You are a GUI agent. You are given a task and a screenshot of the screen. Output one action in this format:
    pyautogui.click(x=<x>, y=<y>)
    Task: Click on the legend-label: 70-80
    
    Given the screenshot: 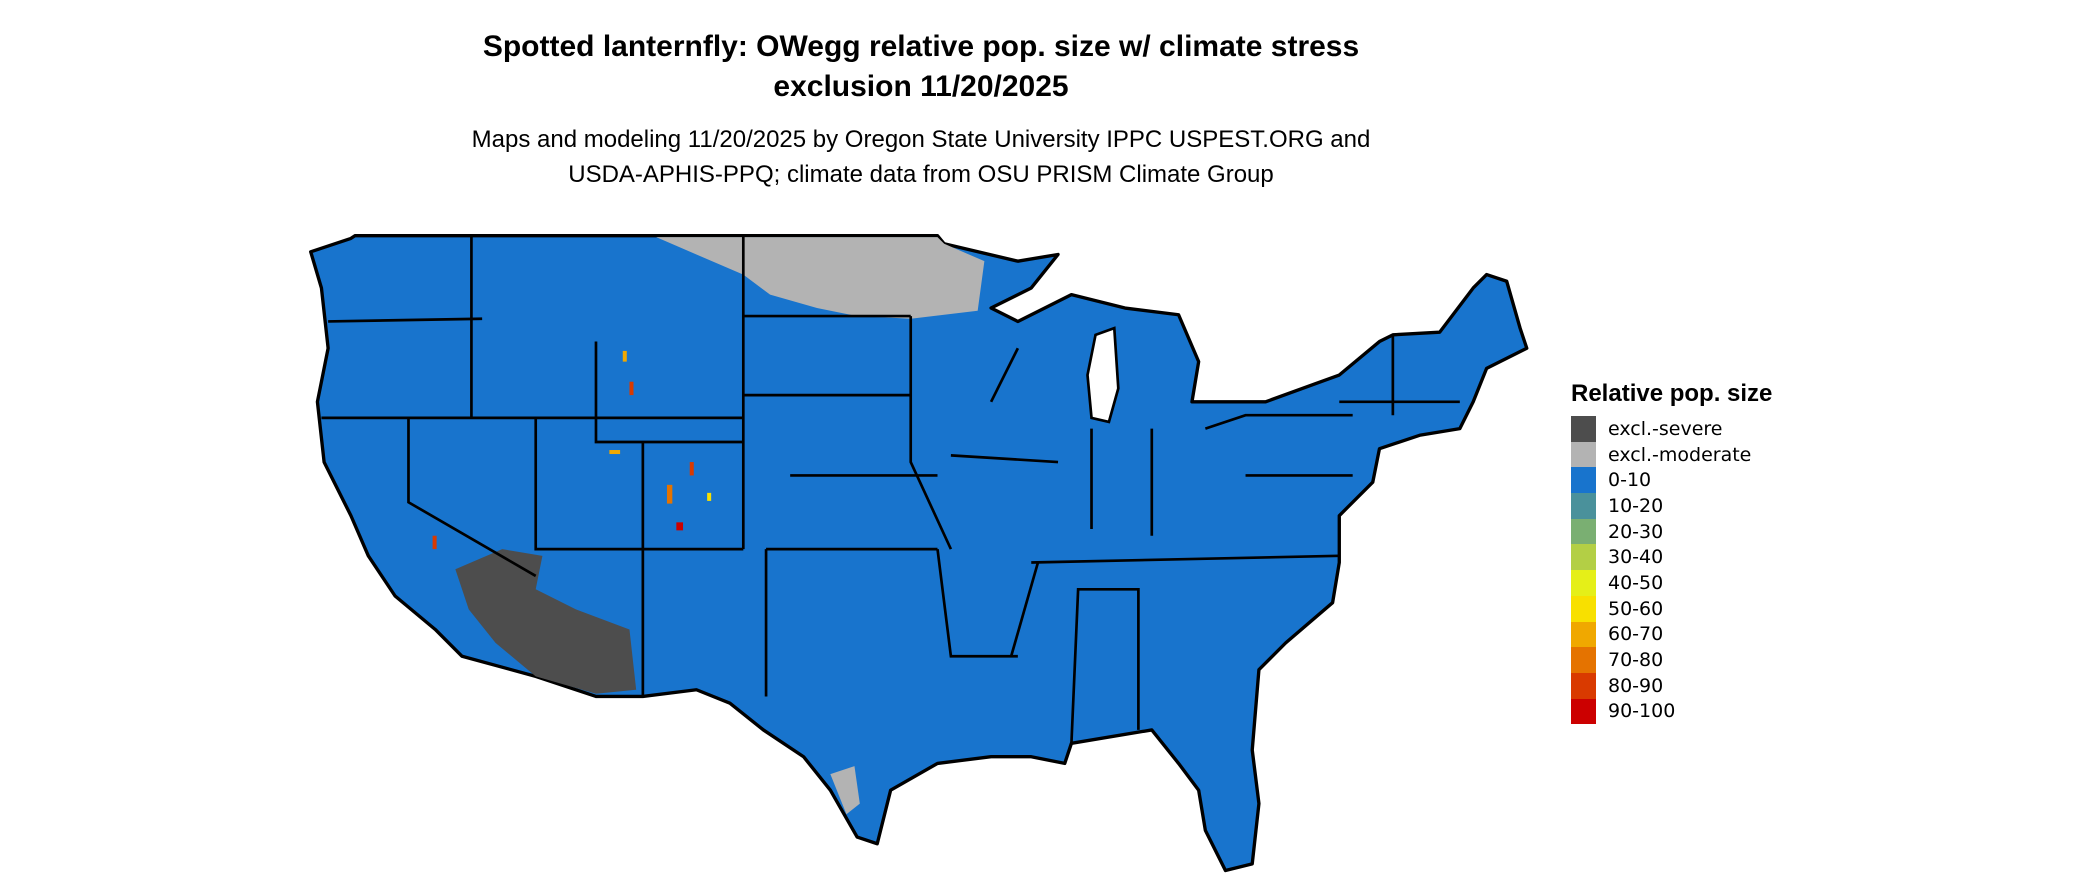 What is the action you would take?
    pyautogui.click(x=1636, y=660)
    